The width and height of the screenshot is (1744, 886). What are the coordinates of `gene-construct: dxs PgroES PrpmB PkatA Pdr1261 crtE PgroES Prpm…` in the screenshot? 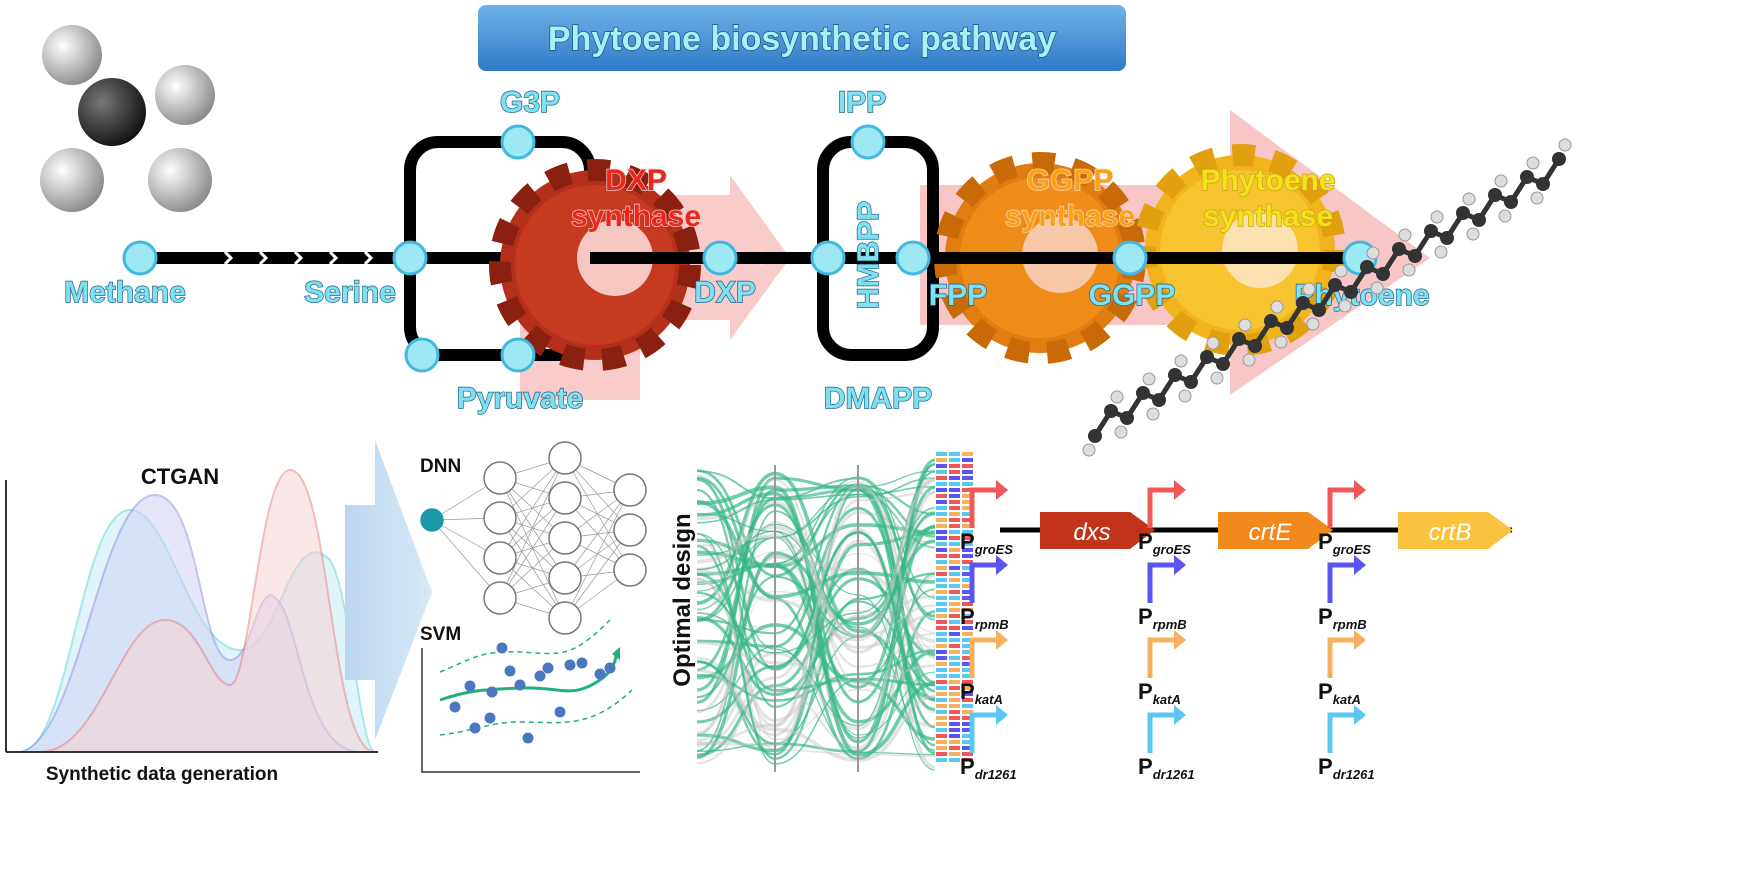 It's located at (1236, 631).